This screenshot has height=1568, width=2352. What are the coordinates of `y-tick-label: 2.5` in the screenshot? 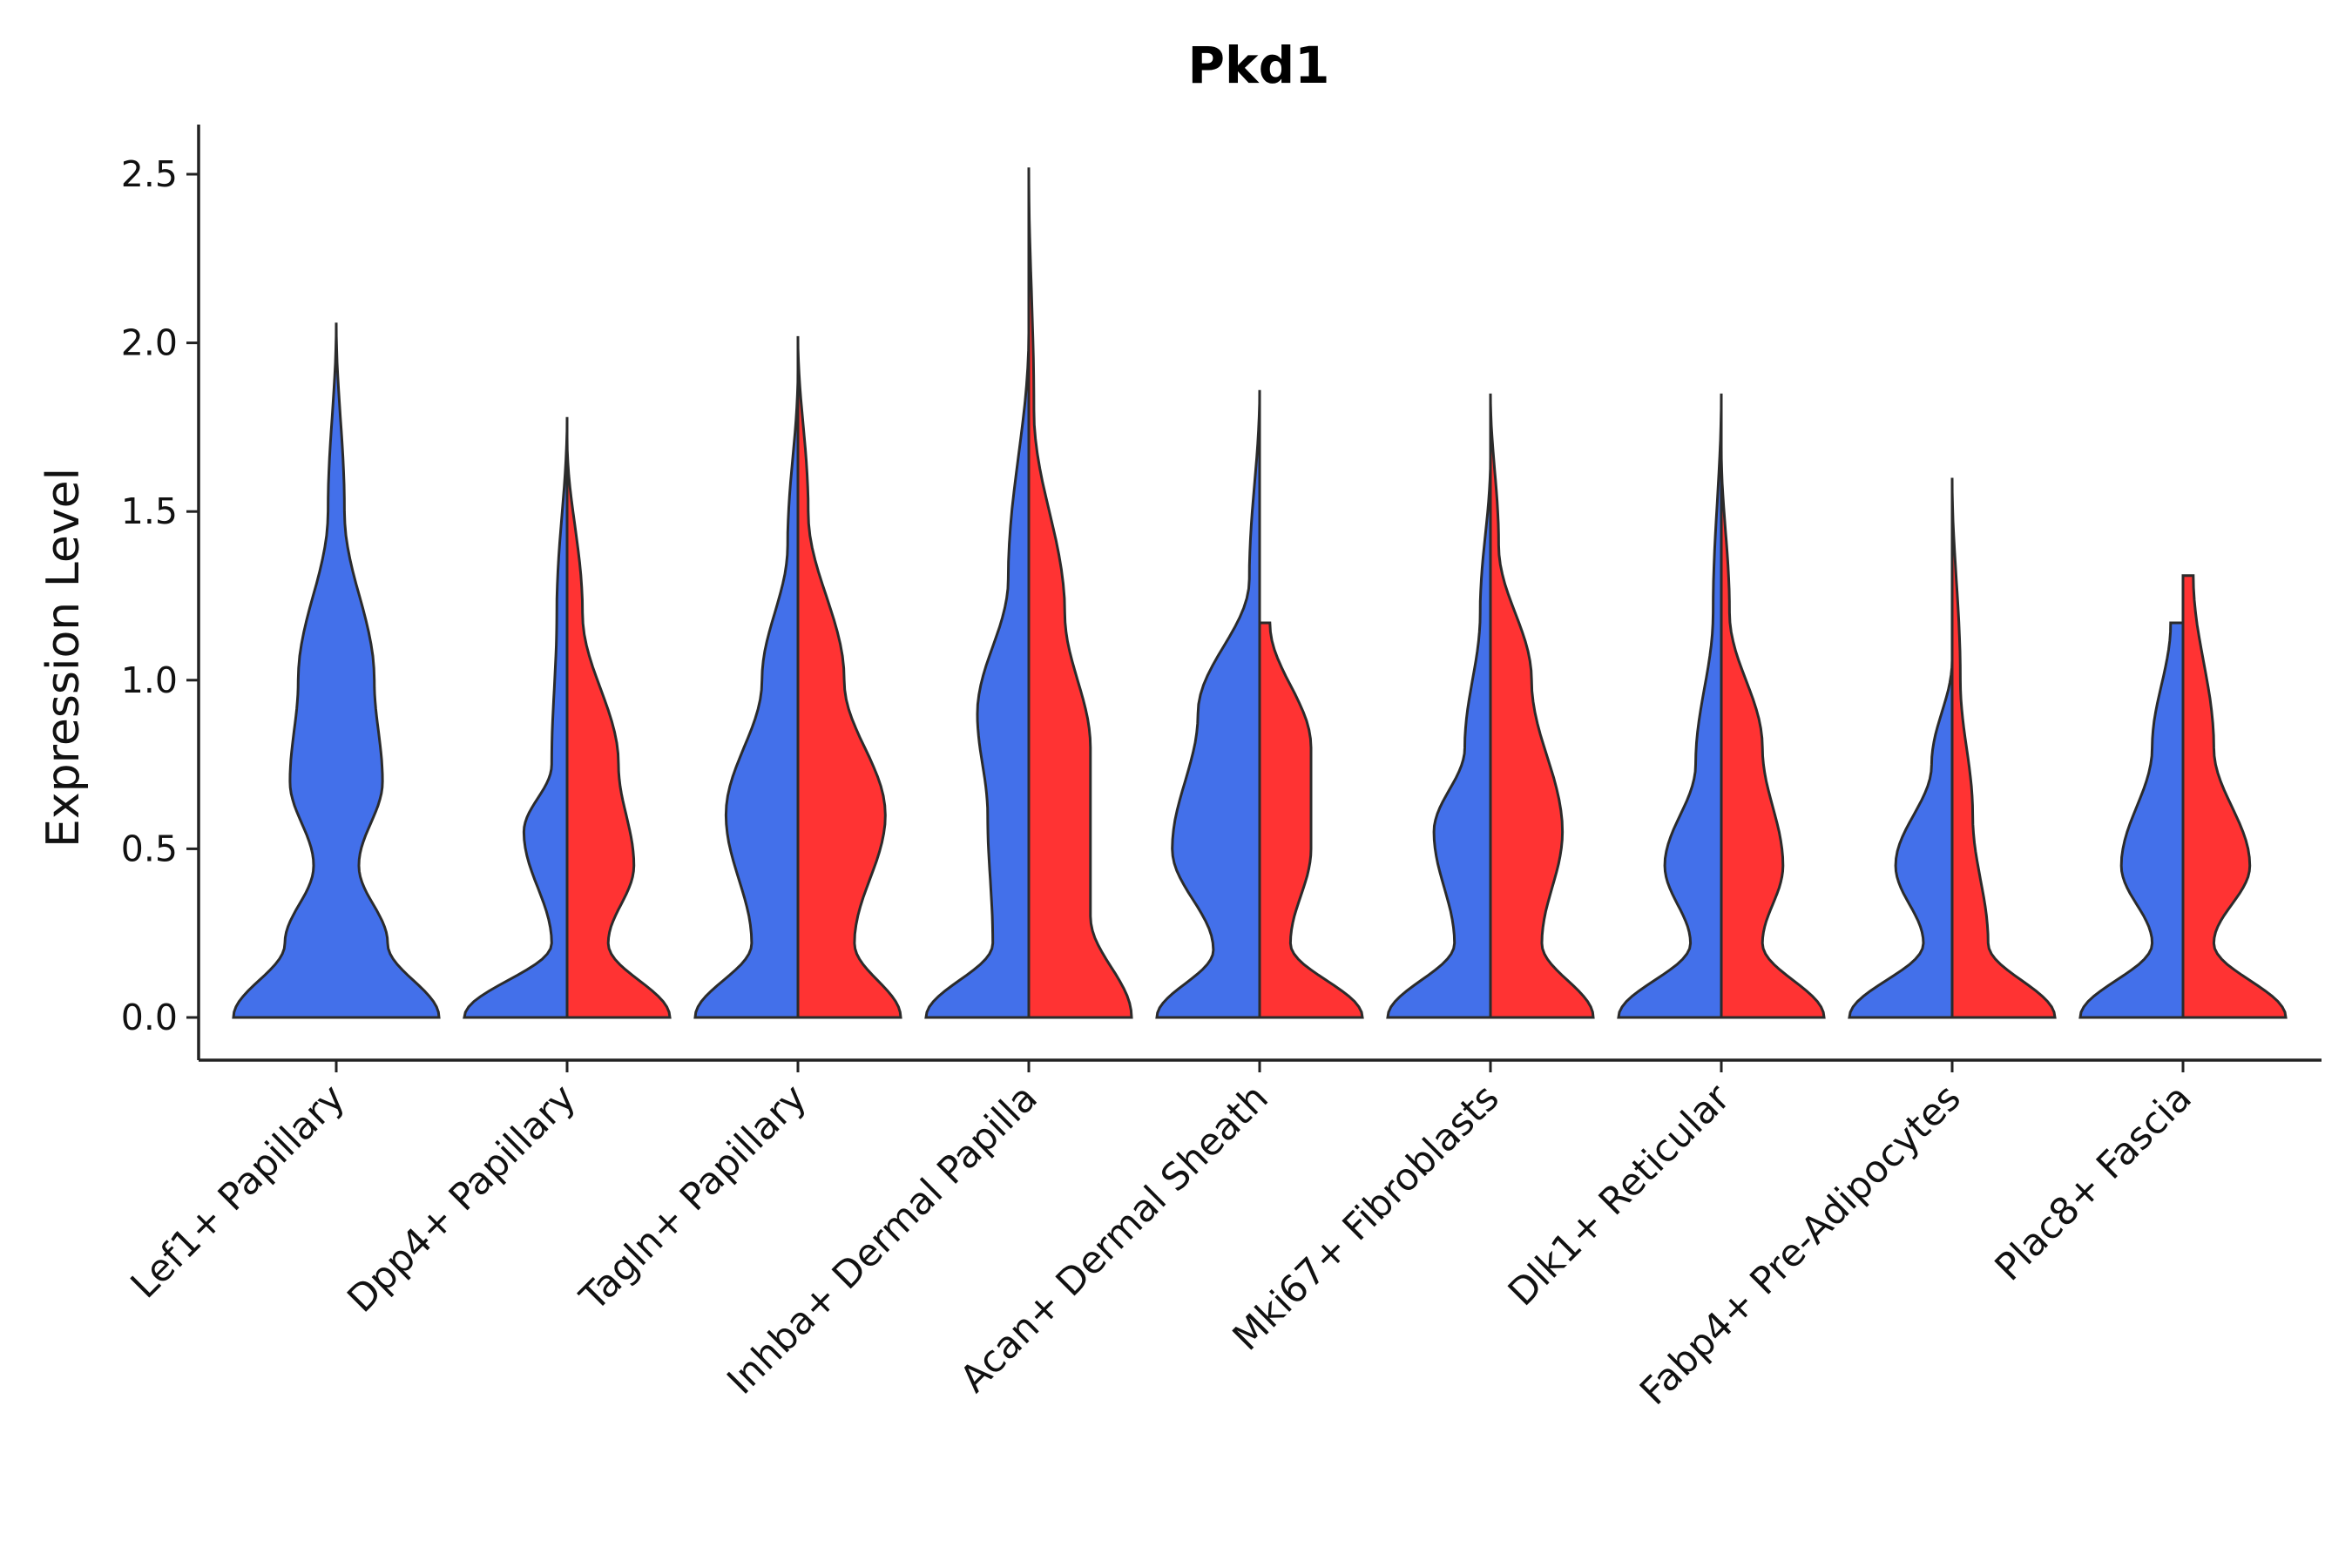 It's located at (150, 174).